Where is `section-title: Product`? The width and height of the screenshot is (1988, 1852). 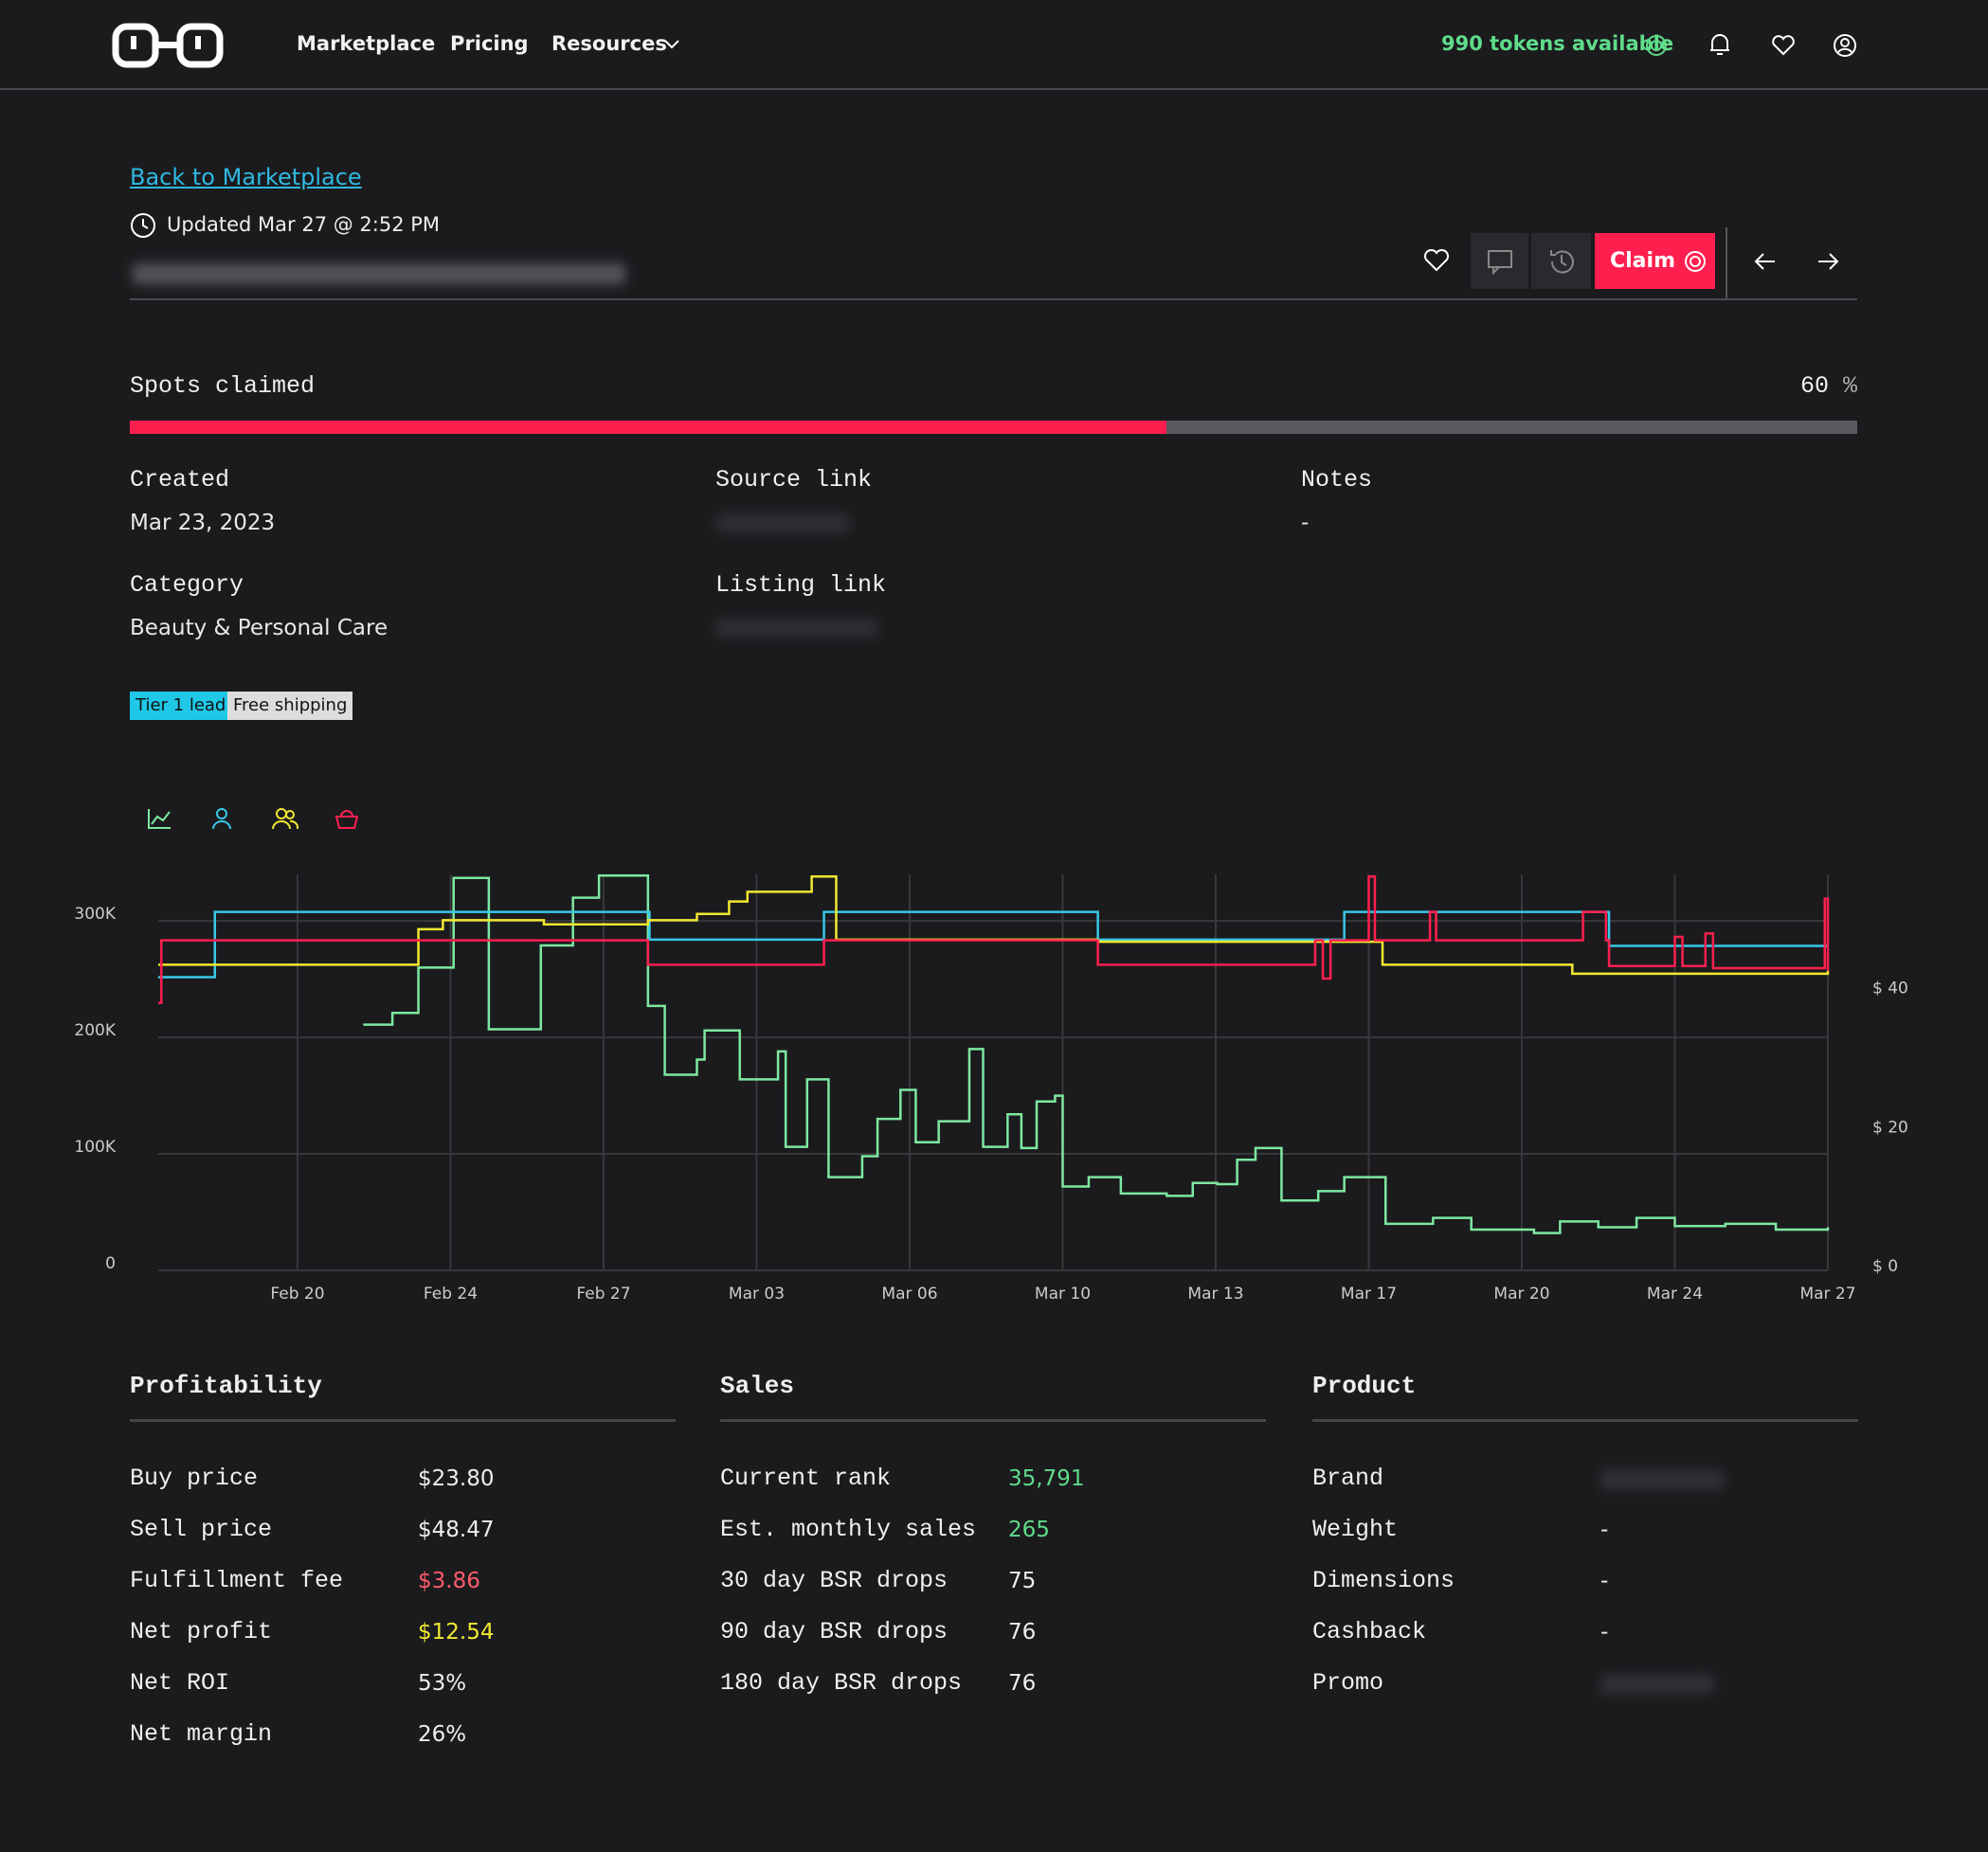
section-title: Product is located at coordinates (1364, 1386).